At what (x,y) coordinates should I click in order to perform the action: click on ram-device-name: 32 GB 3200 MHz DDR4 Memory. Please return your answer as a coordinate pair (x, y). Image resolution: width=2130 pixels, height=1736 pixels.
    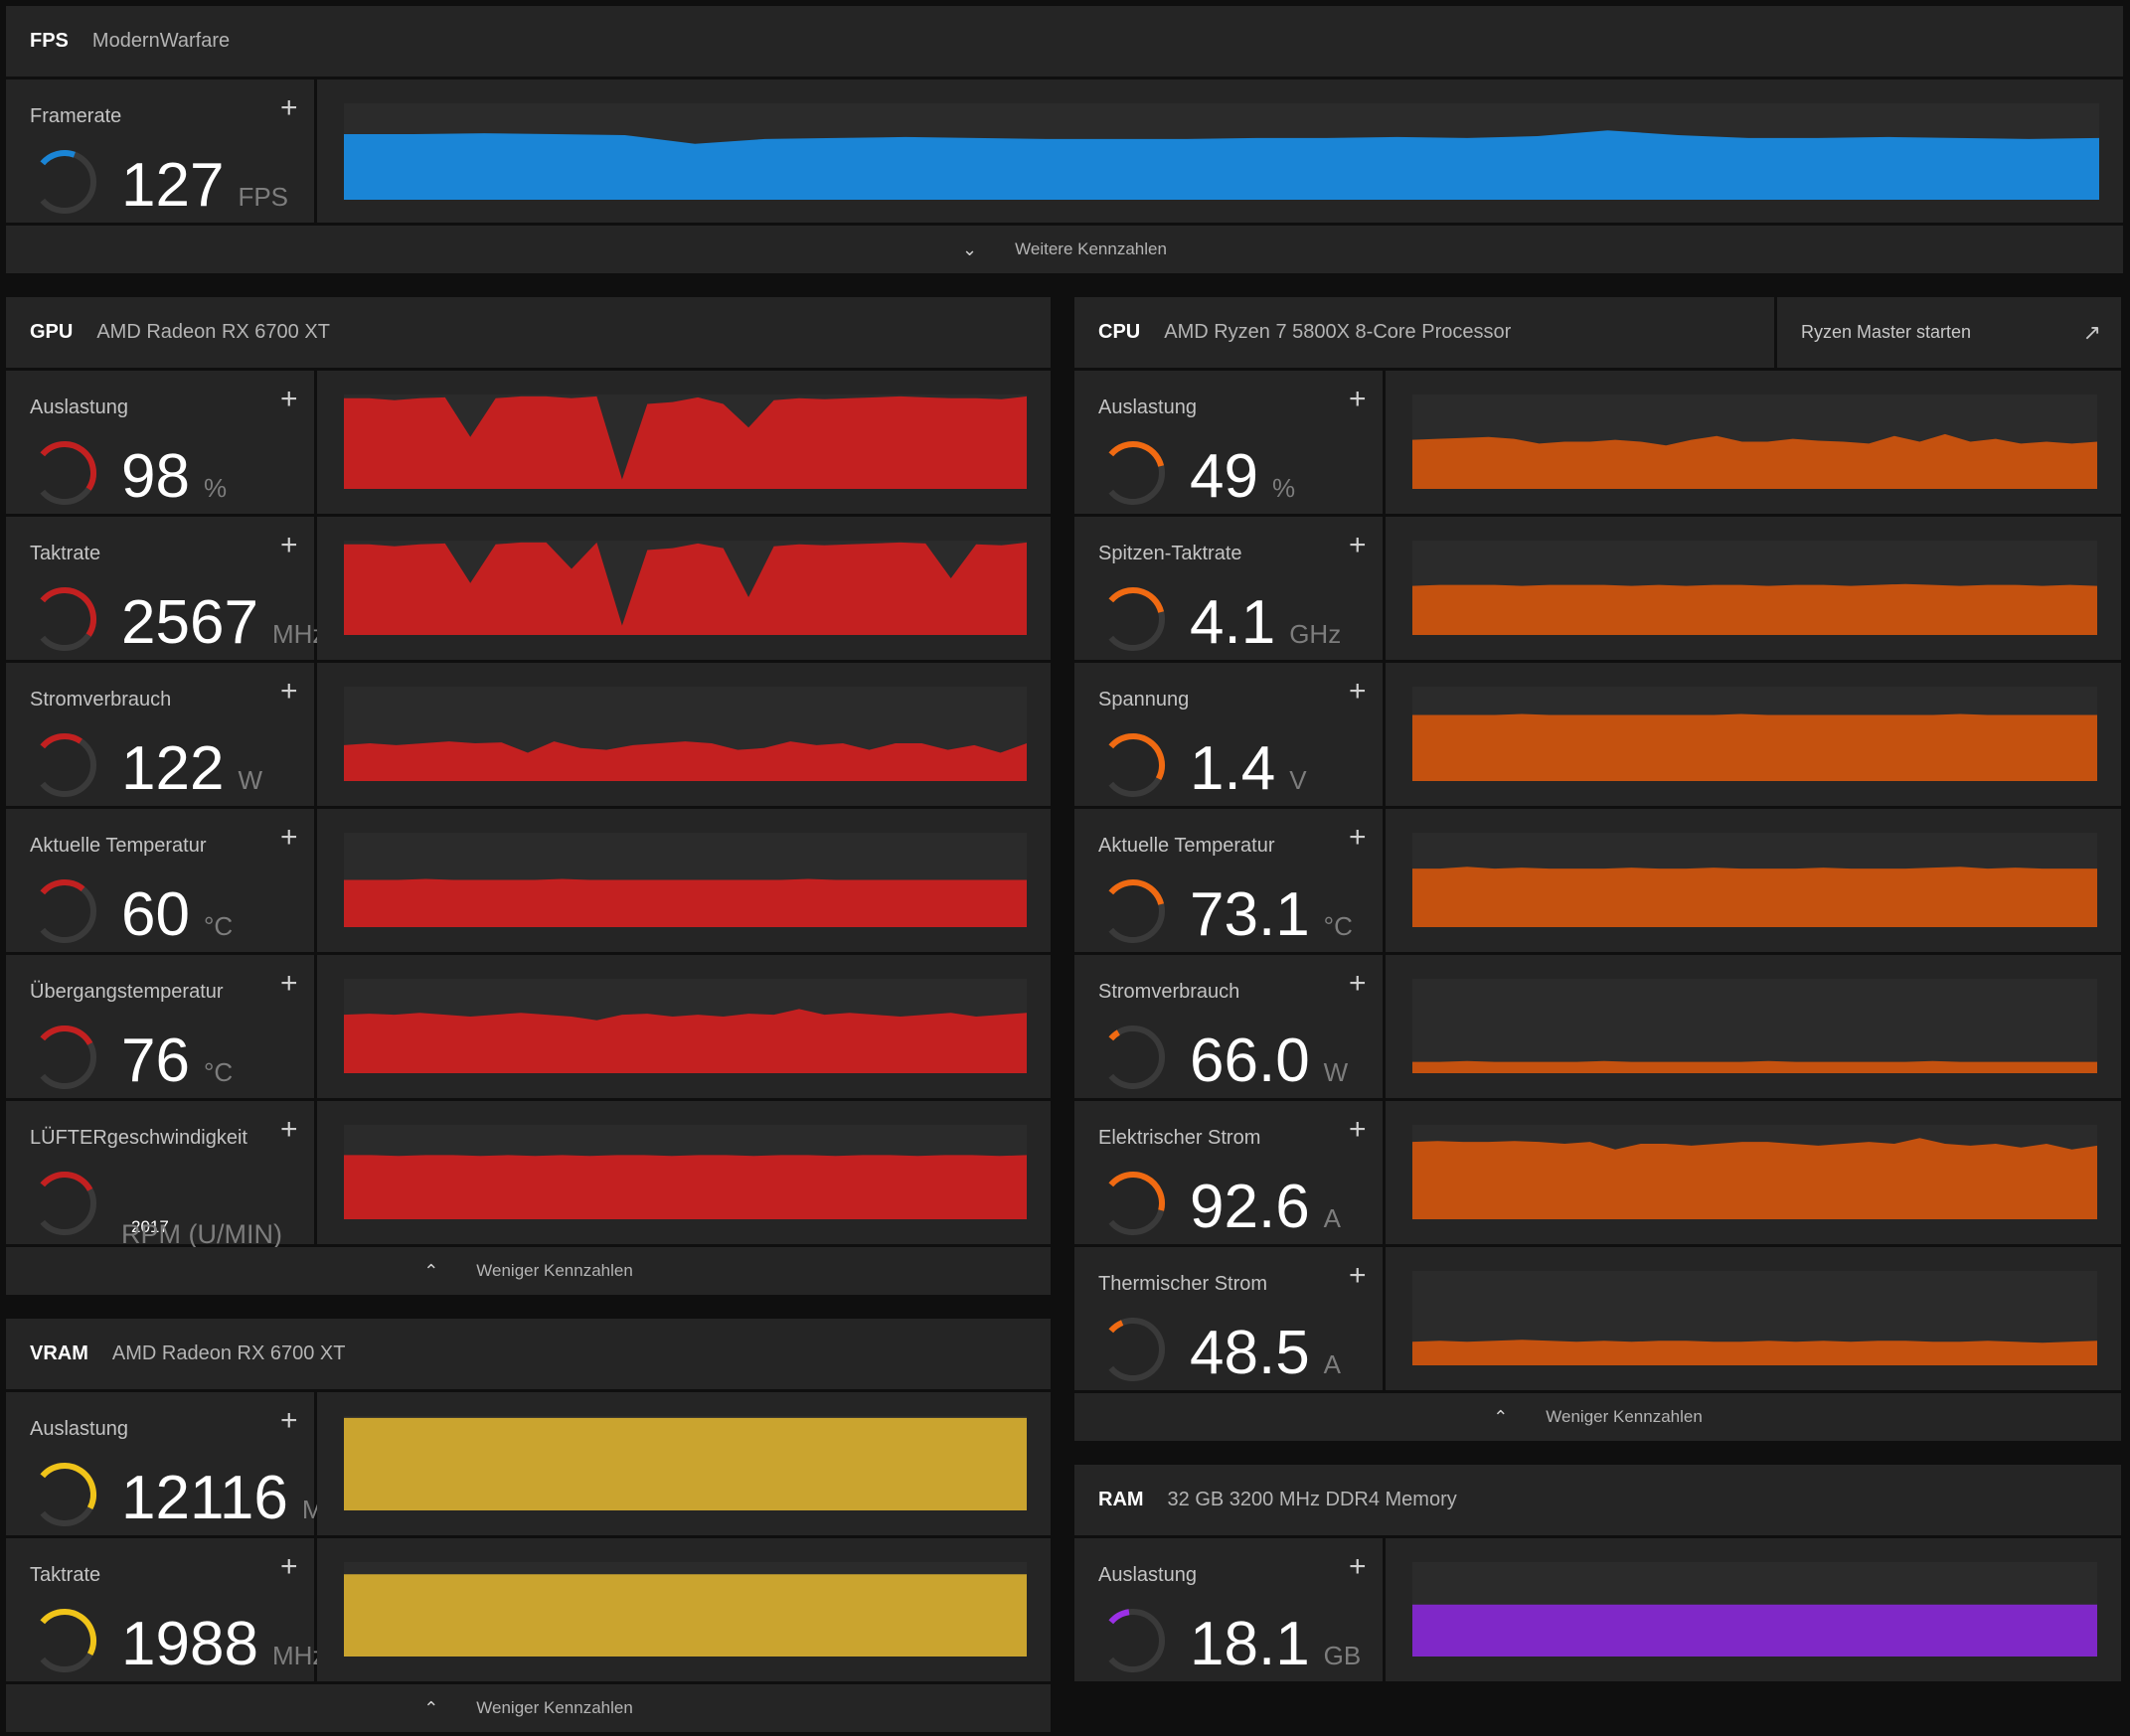
    Looking at the image, I should click on (1312, 1499).